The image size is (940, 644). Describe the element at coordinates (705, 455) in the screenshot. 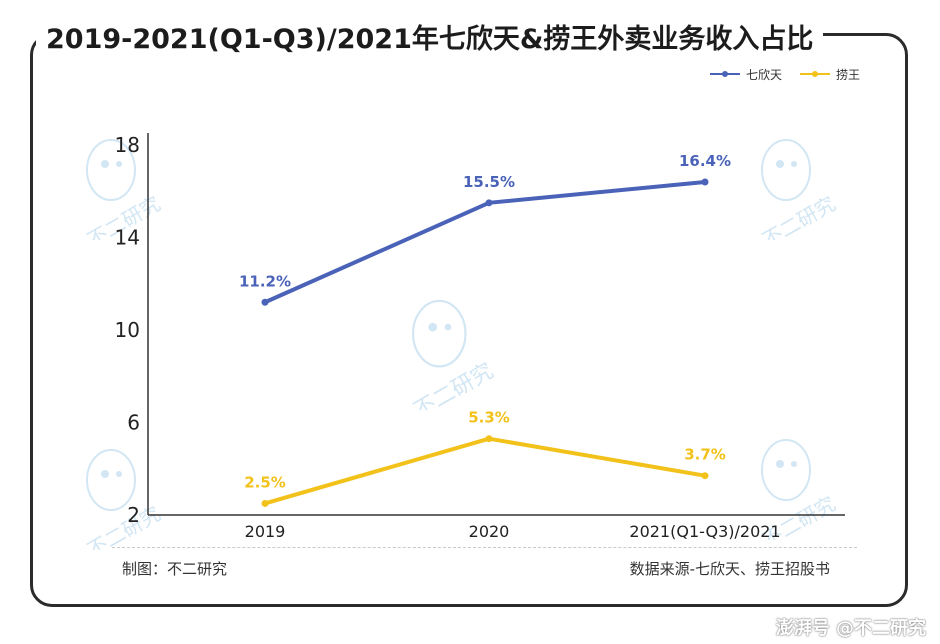

I see `data-label: 3.7%` at that location.